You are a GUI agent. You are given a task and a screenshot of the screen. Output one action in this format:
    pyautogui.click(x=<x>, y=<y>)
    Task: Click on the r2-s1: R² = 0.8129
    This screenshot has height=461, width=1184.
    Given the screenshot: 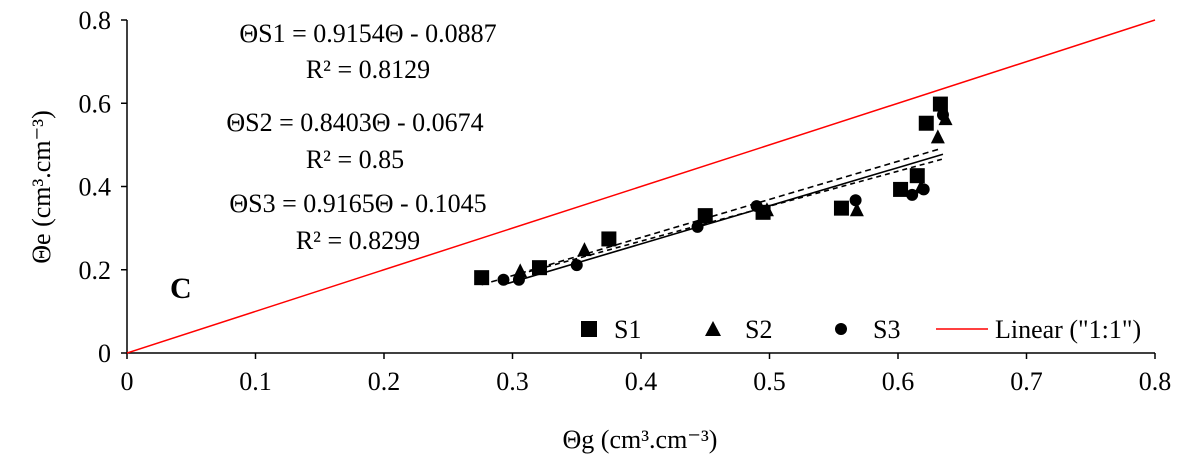 What is the action you would take?
    pyautogui.click(x=368, y=69)
    